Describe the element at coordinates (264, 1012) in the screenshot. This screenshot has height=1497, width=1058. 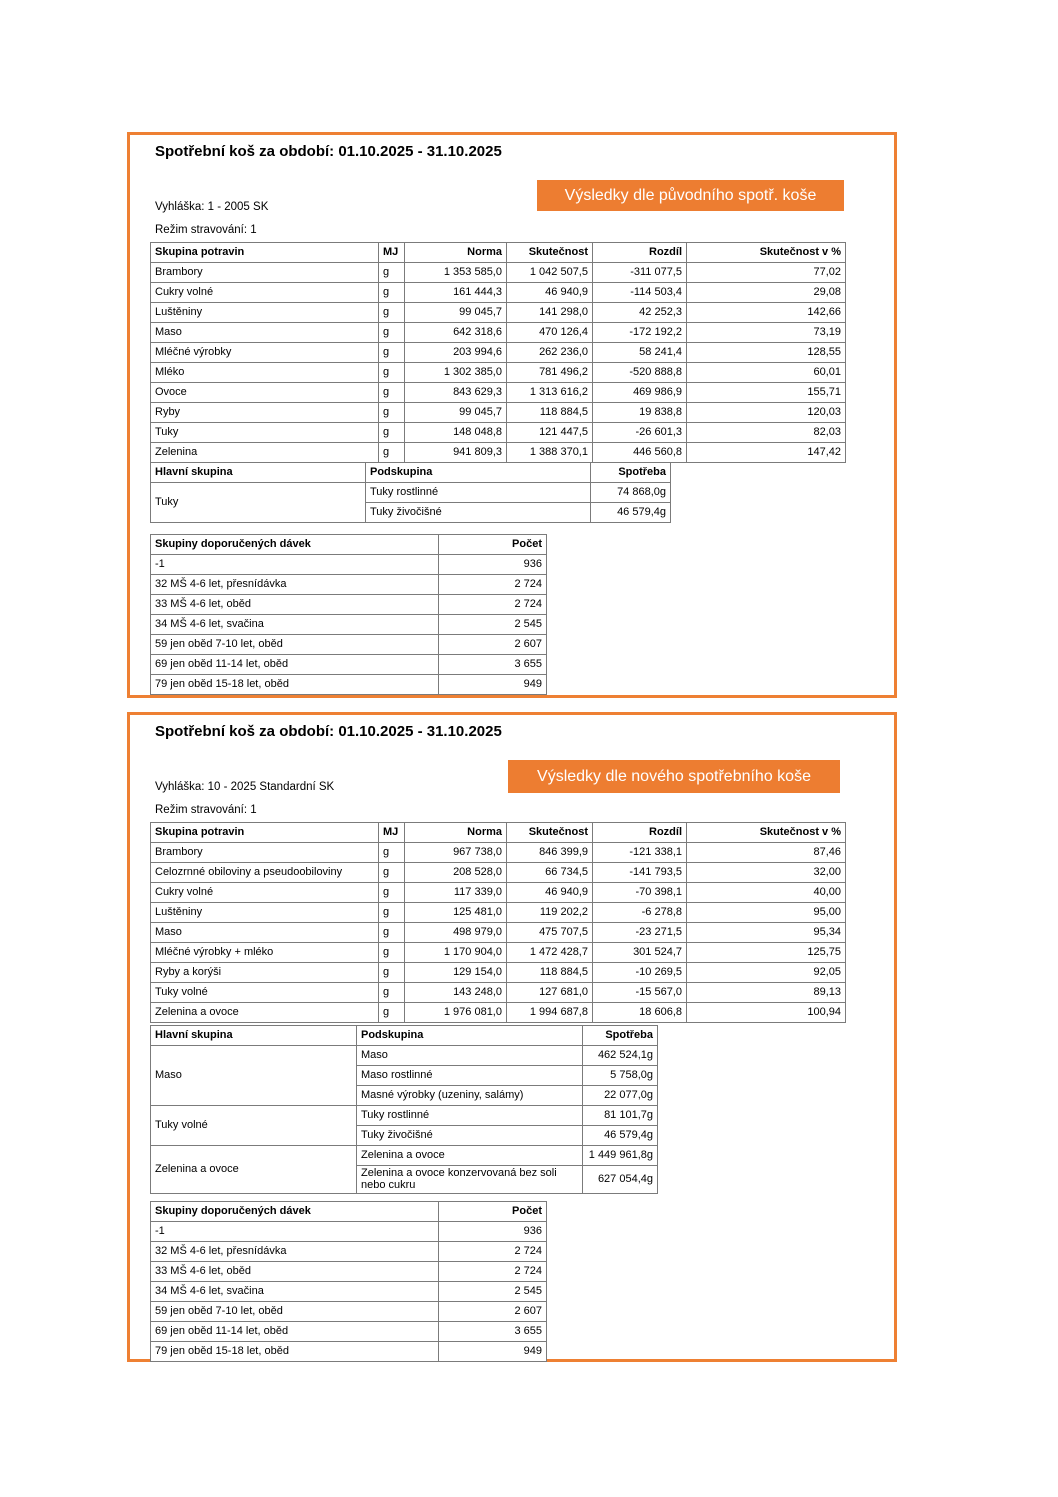
I see `table-cell: Zelenina a ovoce` at that location.